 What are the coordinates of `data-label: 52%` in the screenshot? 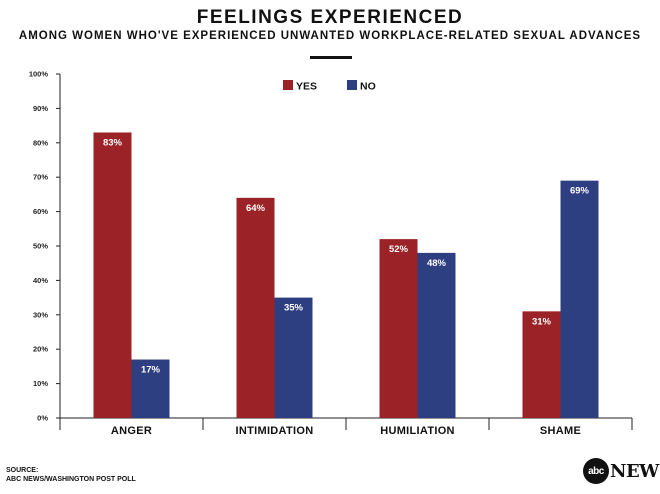 It's located at (399, 249).